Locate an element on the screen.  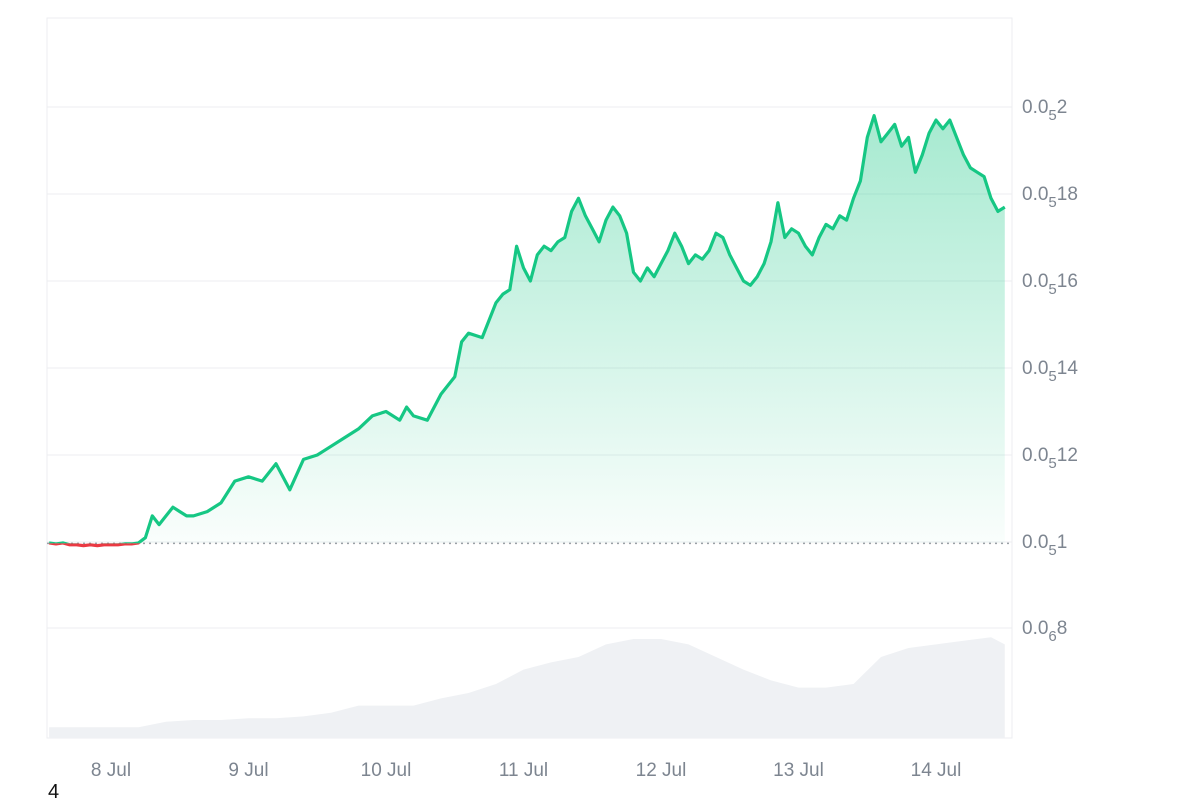
y-tick-label: 0.0512 is located at coordinates (1050, 458).